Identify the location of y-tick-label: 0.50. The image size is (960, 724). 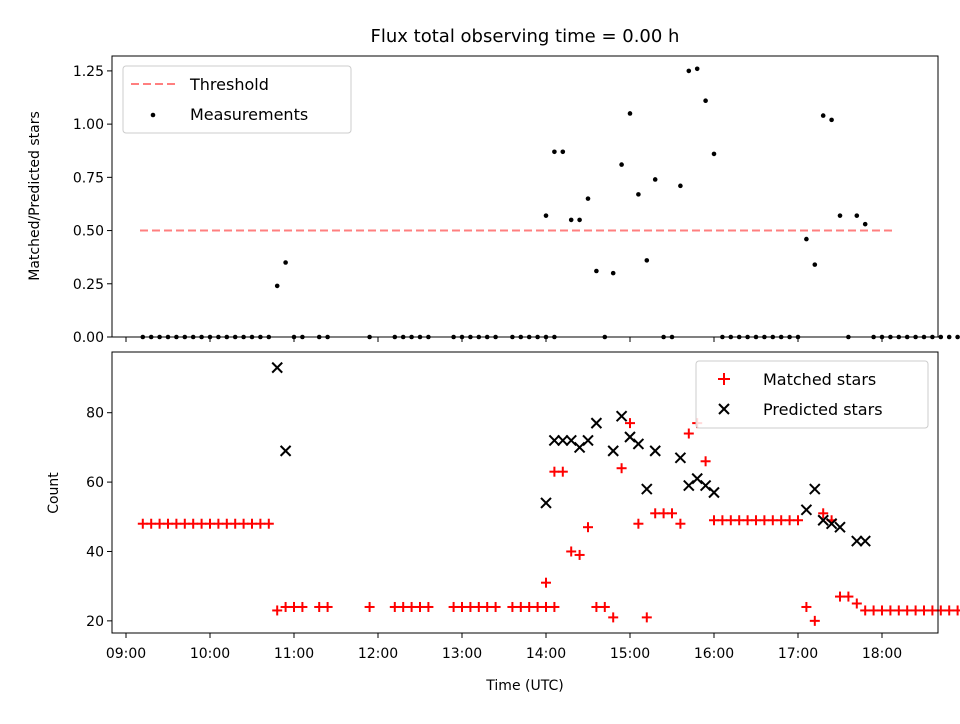
(88, 232).